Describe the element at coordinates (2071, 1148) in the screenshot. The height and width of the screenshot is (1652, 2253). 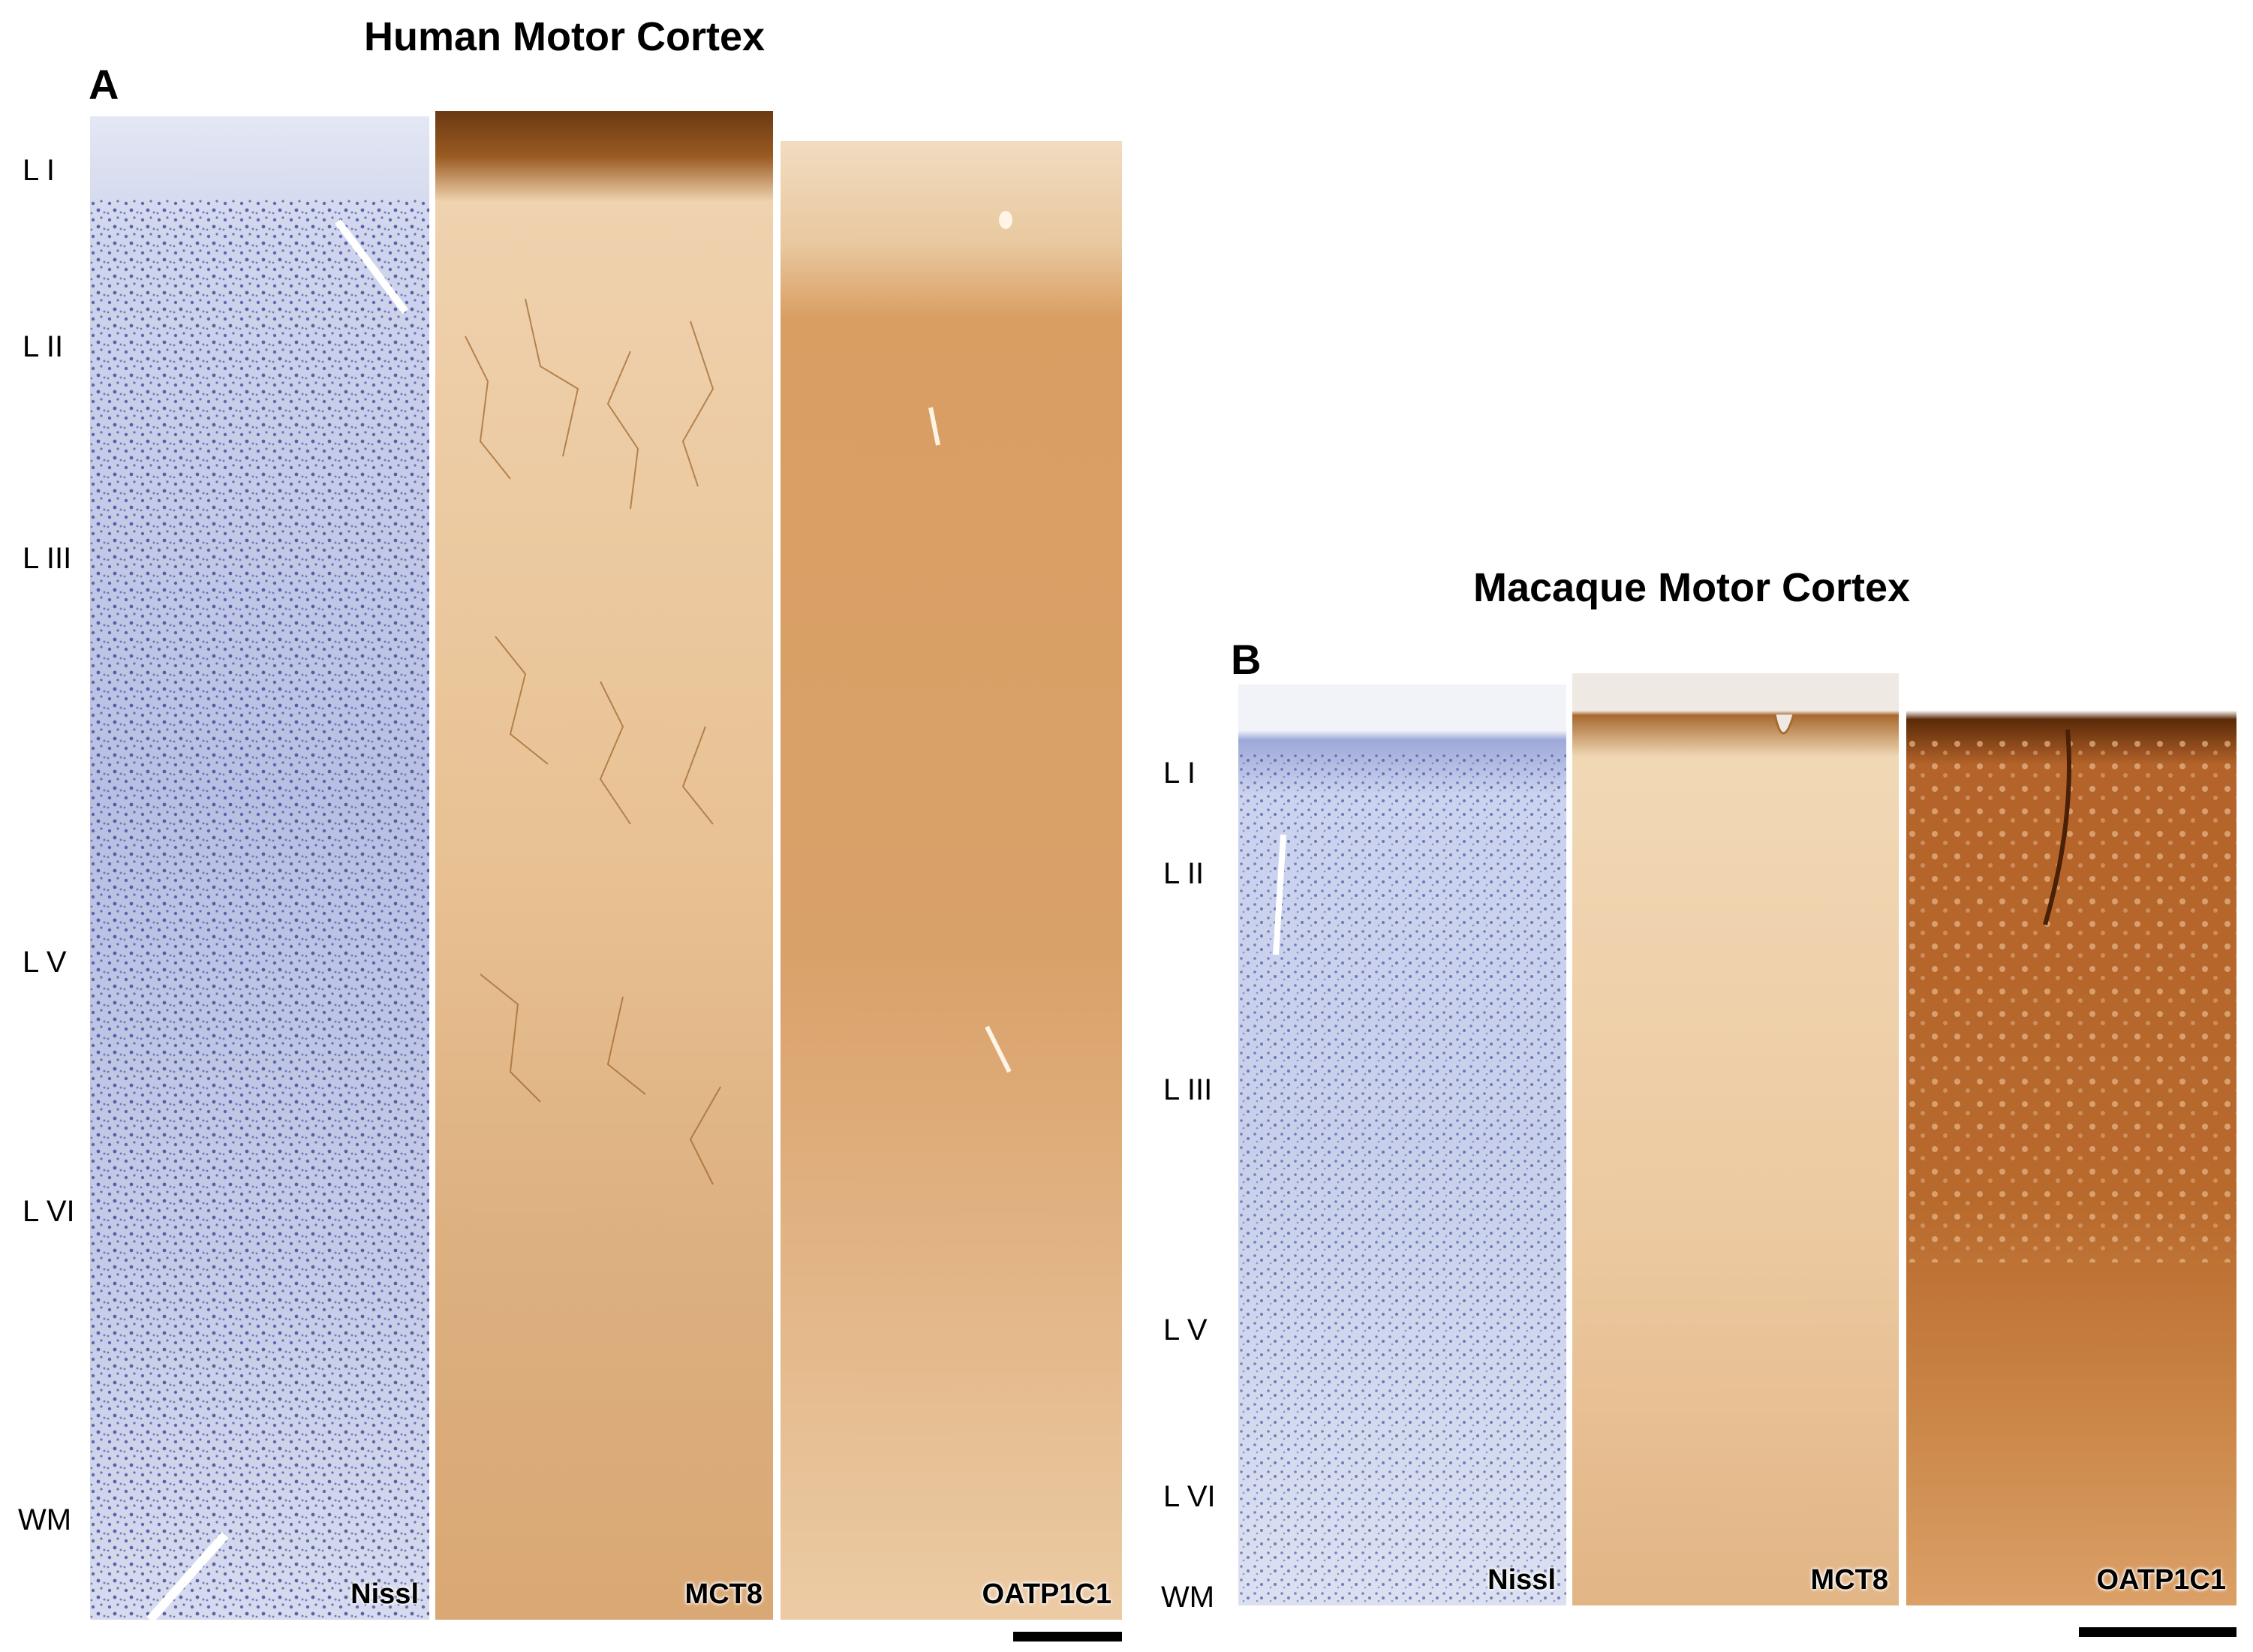
I see `macaque-oatp1c1-panel: OATP1C1` at that location.